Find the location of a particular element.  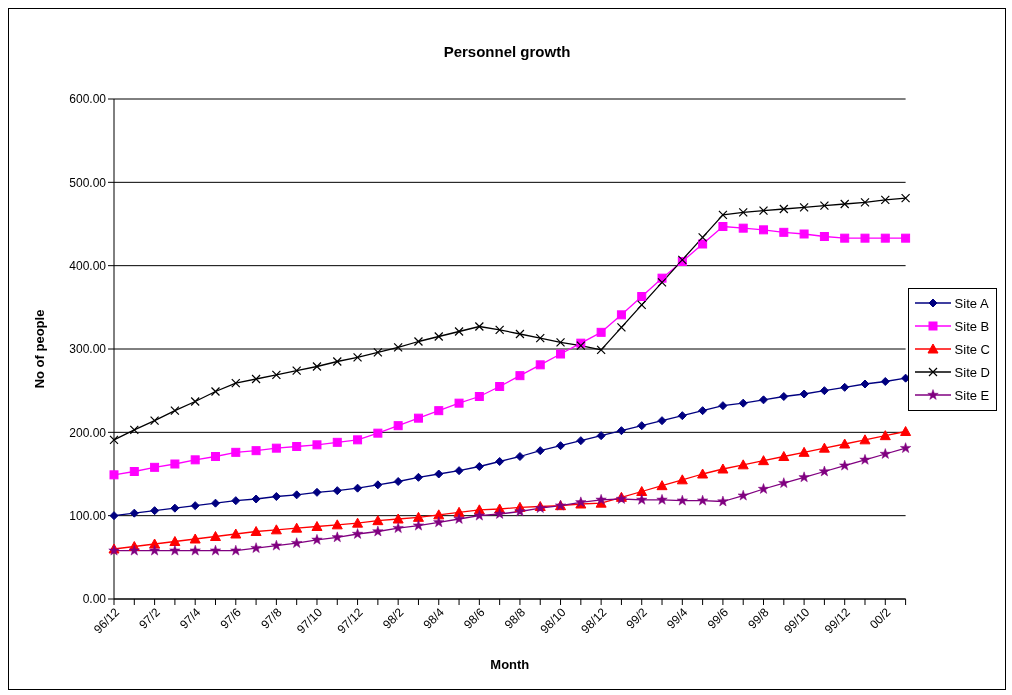

x-tick-label: 98/4 is located at coordinates (434, 618).